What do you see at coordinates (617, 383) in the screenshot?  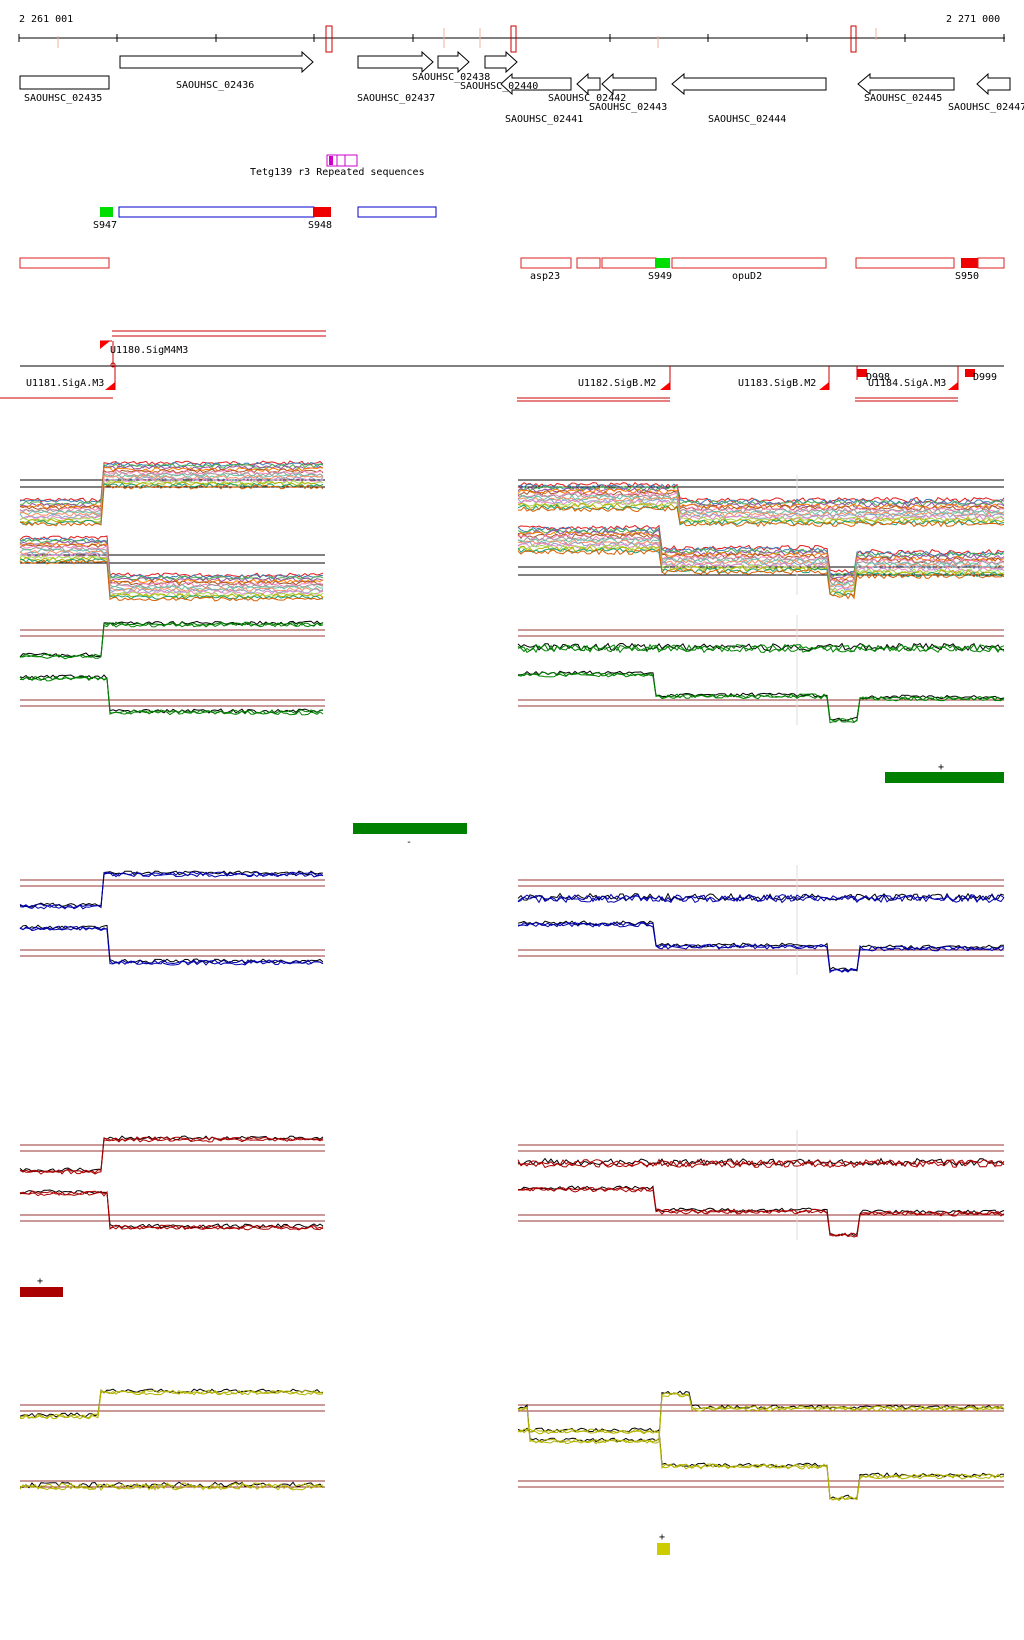 I see `promoter-label-u1182: U1182.SigB.M2` at bounding box center [617, 383].